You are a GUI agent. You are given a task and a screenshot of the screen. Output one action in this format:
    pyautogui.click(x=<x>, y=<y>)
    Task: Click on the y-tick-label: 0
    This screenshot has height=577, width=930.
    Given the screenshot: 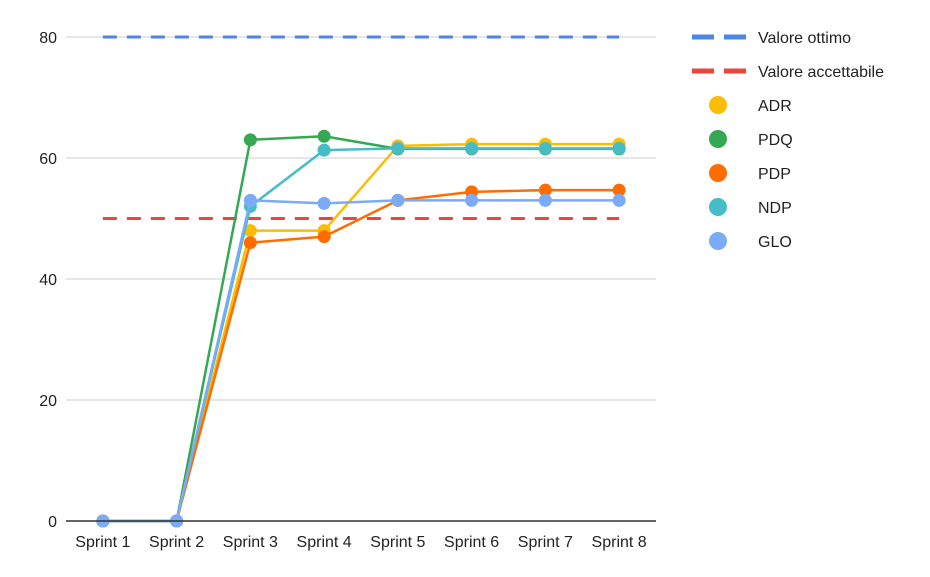 What is the action you would take?
    pyautogui.click(x=52, y=522)
    